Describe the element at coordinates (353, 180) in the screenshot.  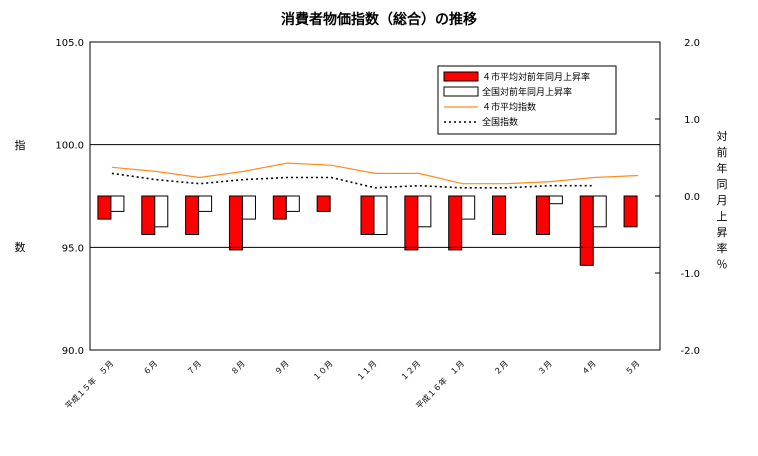
I see `series-line-national-index` at that location.